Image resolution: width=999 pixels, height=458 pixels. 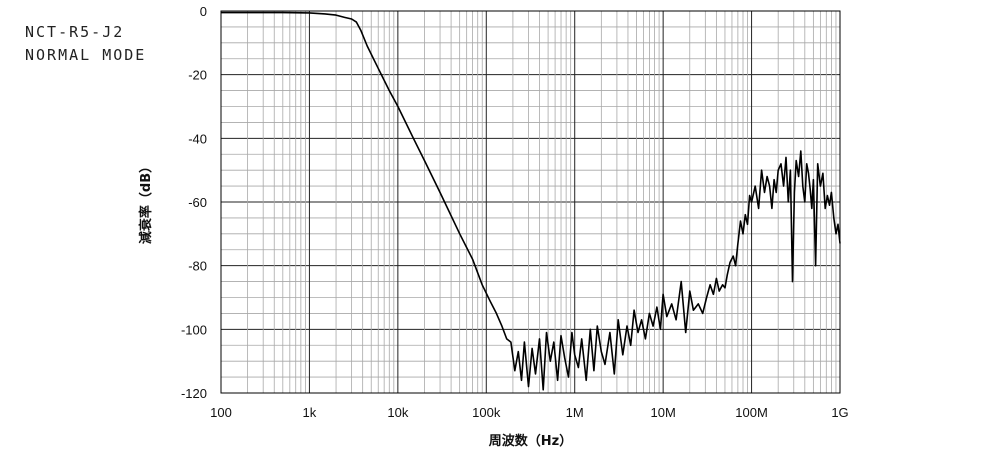 What do you see at coordinates (75, 32) in the screenshot?
I see `model-name: NCT-R5-J2` at bounding box center [75, 32].